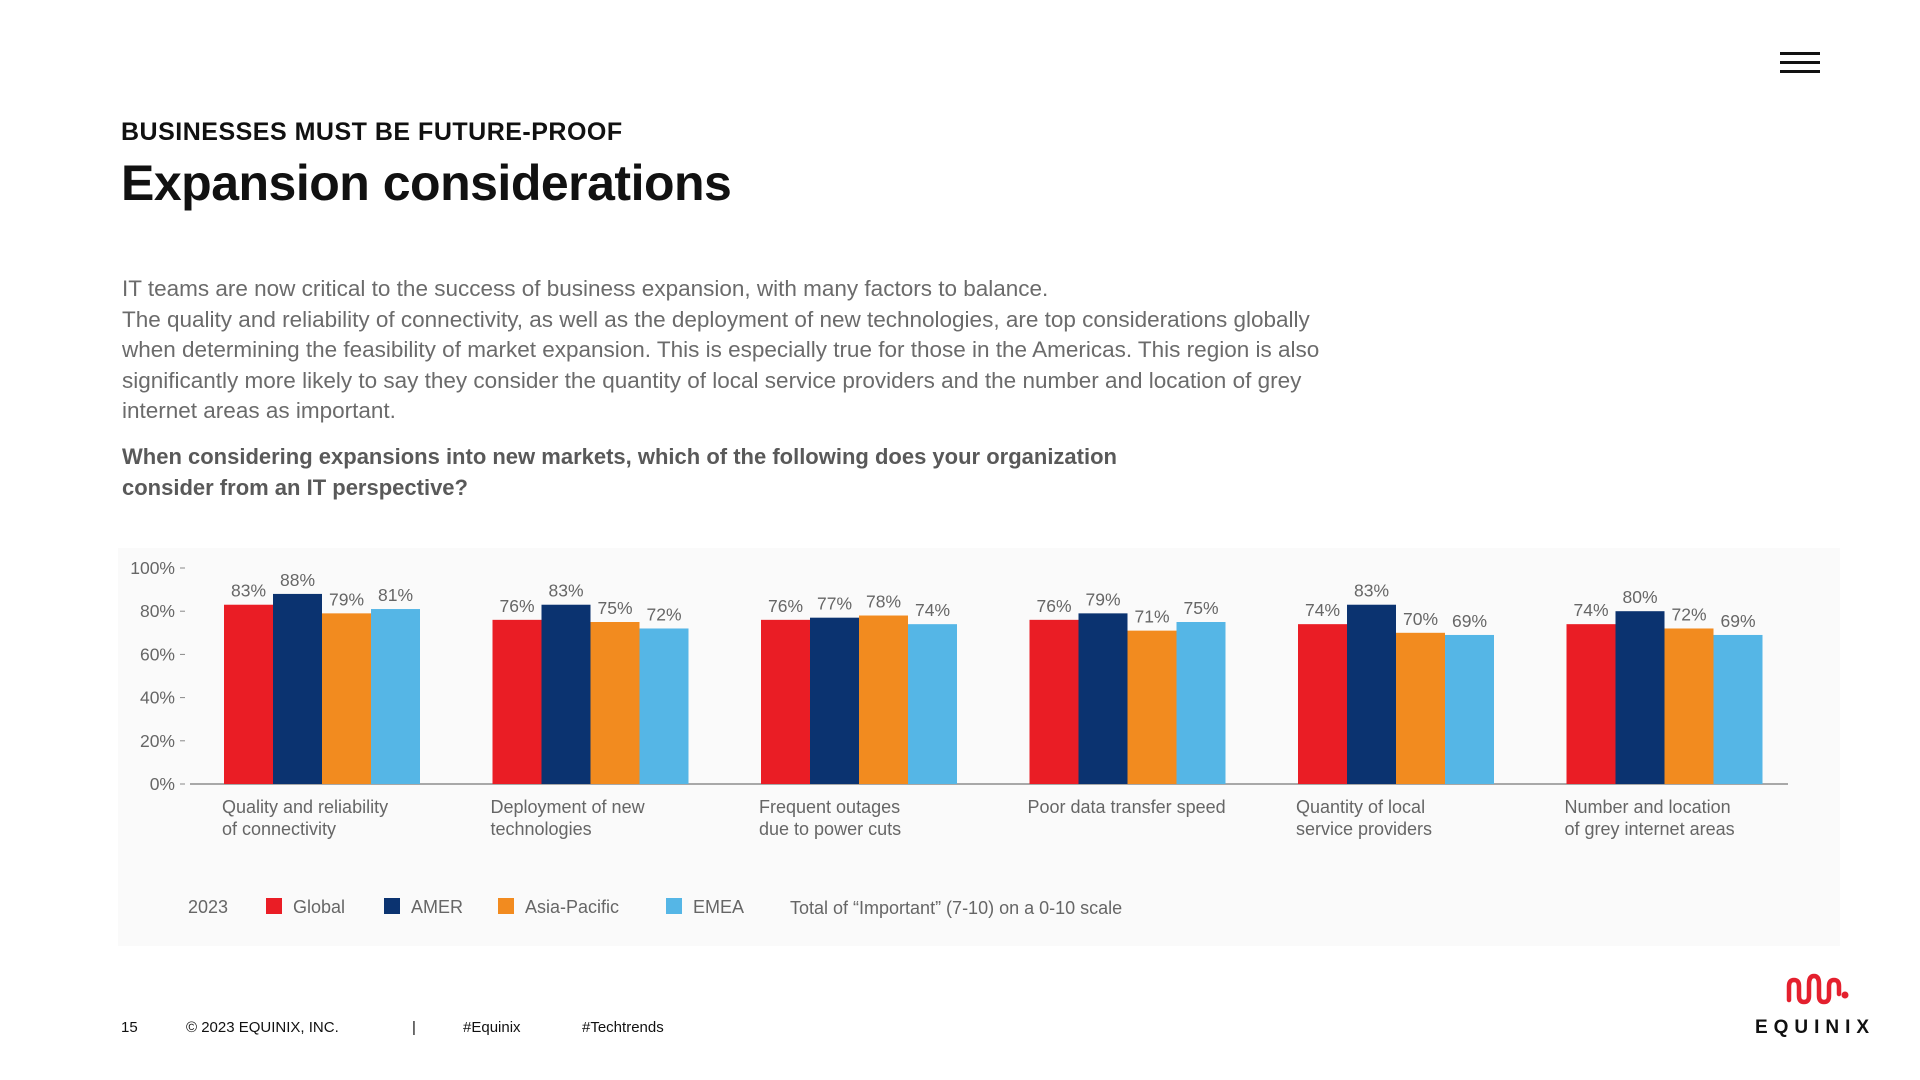  Describe the element at coordinates (162, 784) in the screenshot. I see `y-tick-label: 0%` at that location.